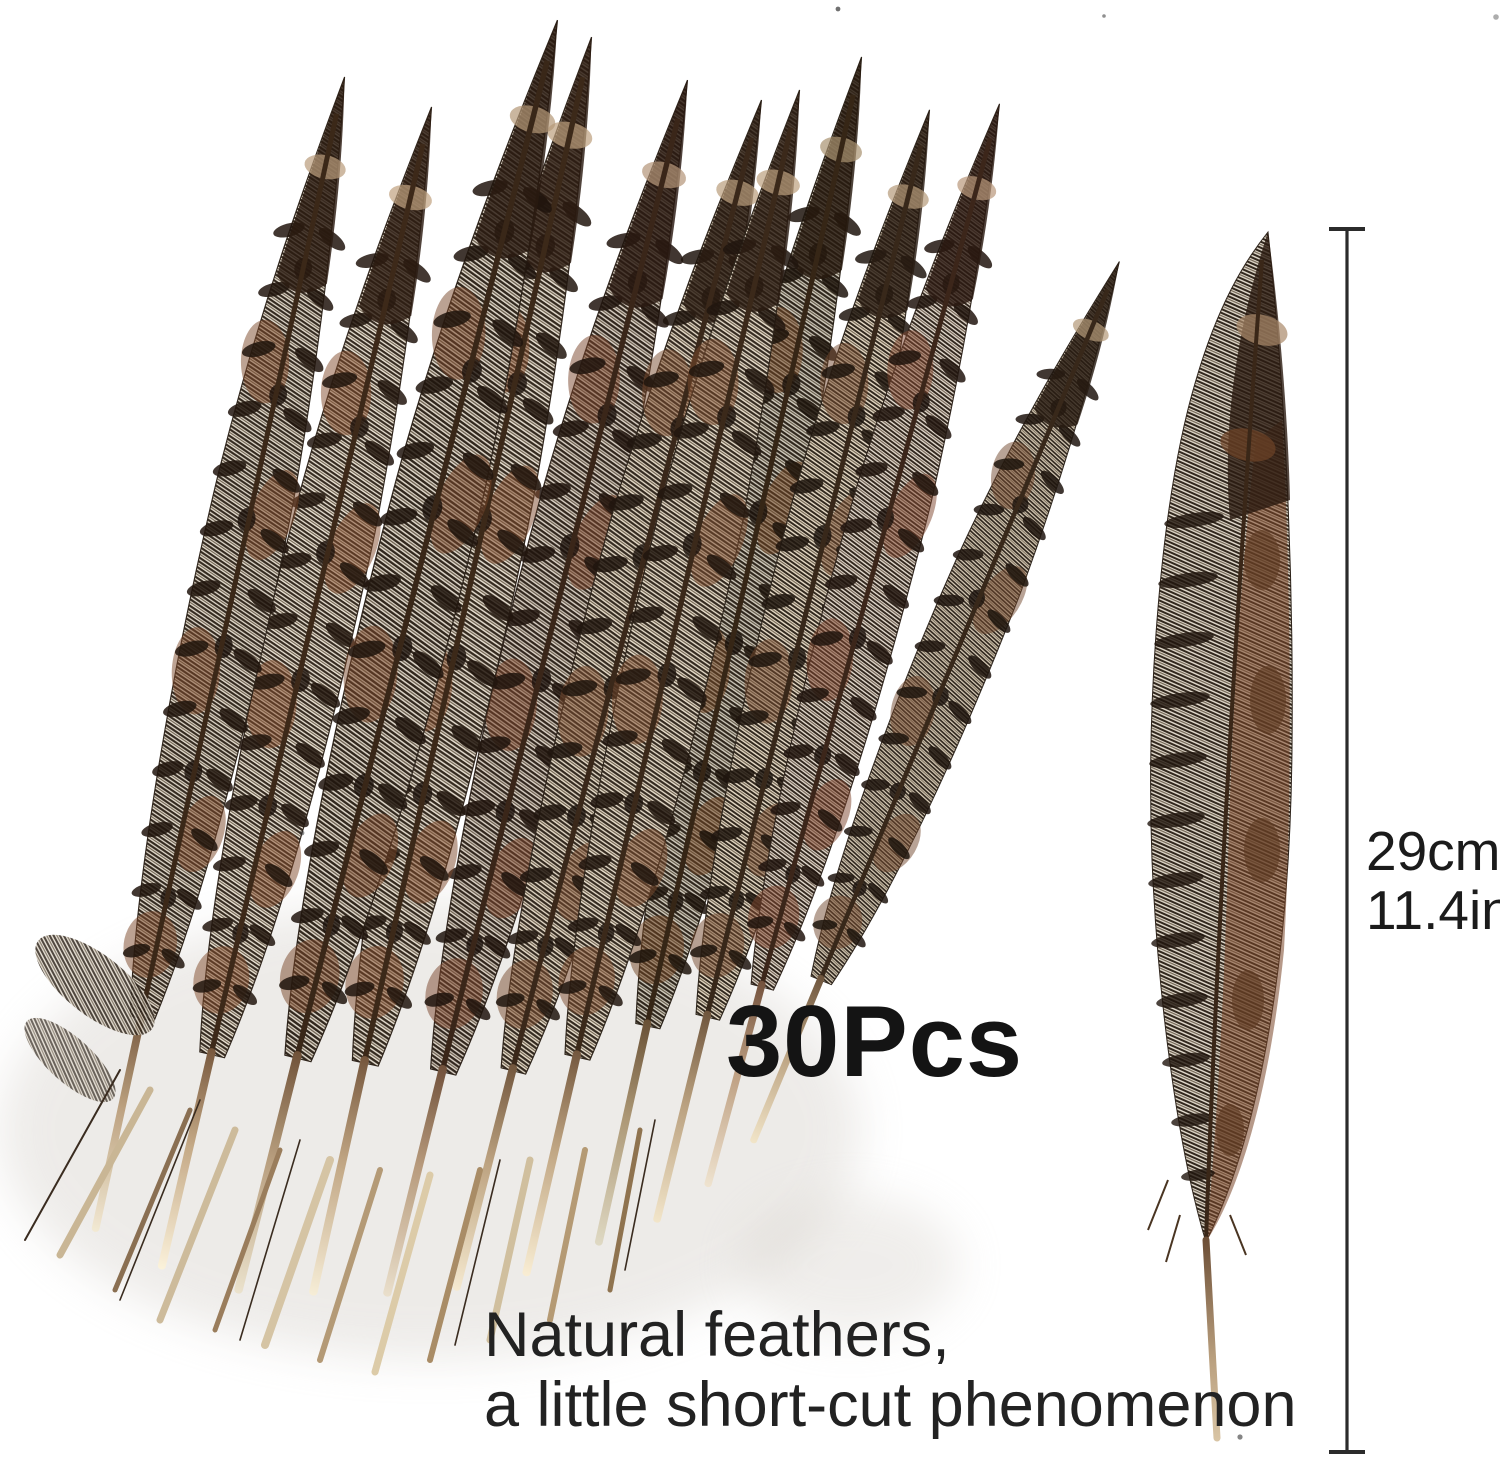  I want to click on quill-tips, so click(340, 1155).